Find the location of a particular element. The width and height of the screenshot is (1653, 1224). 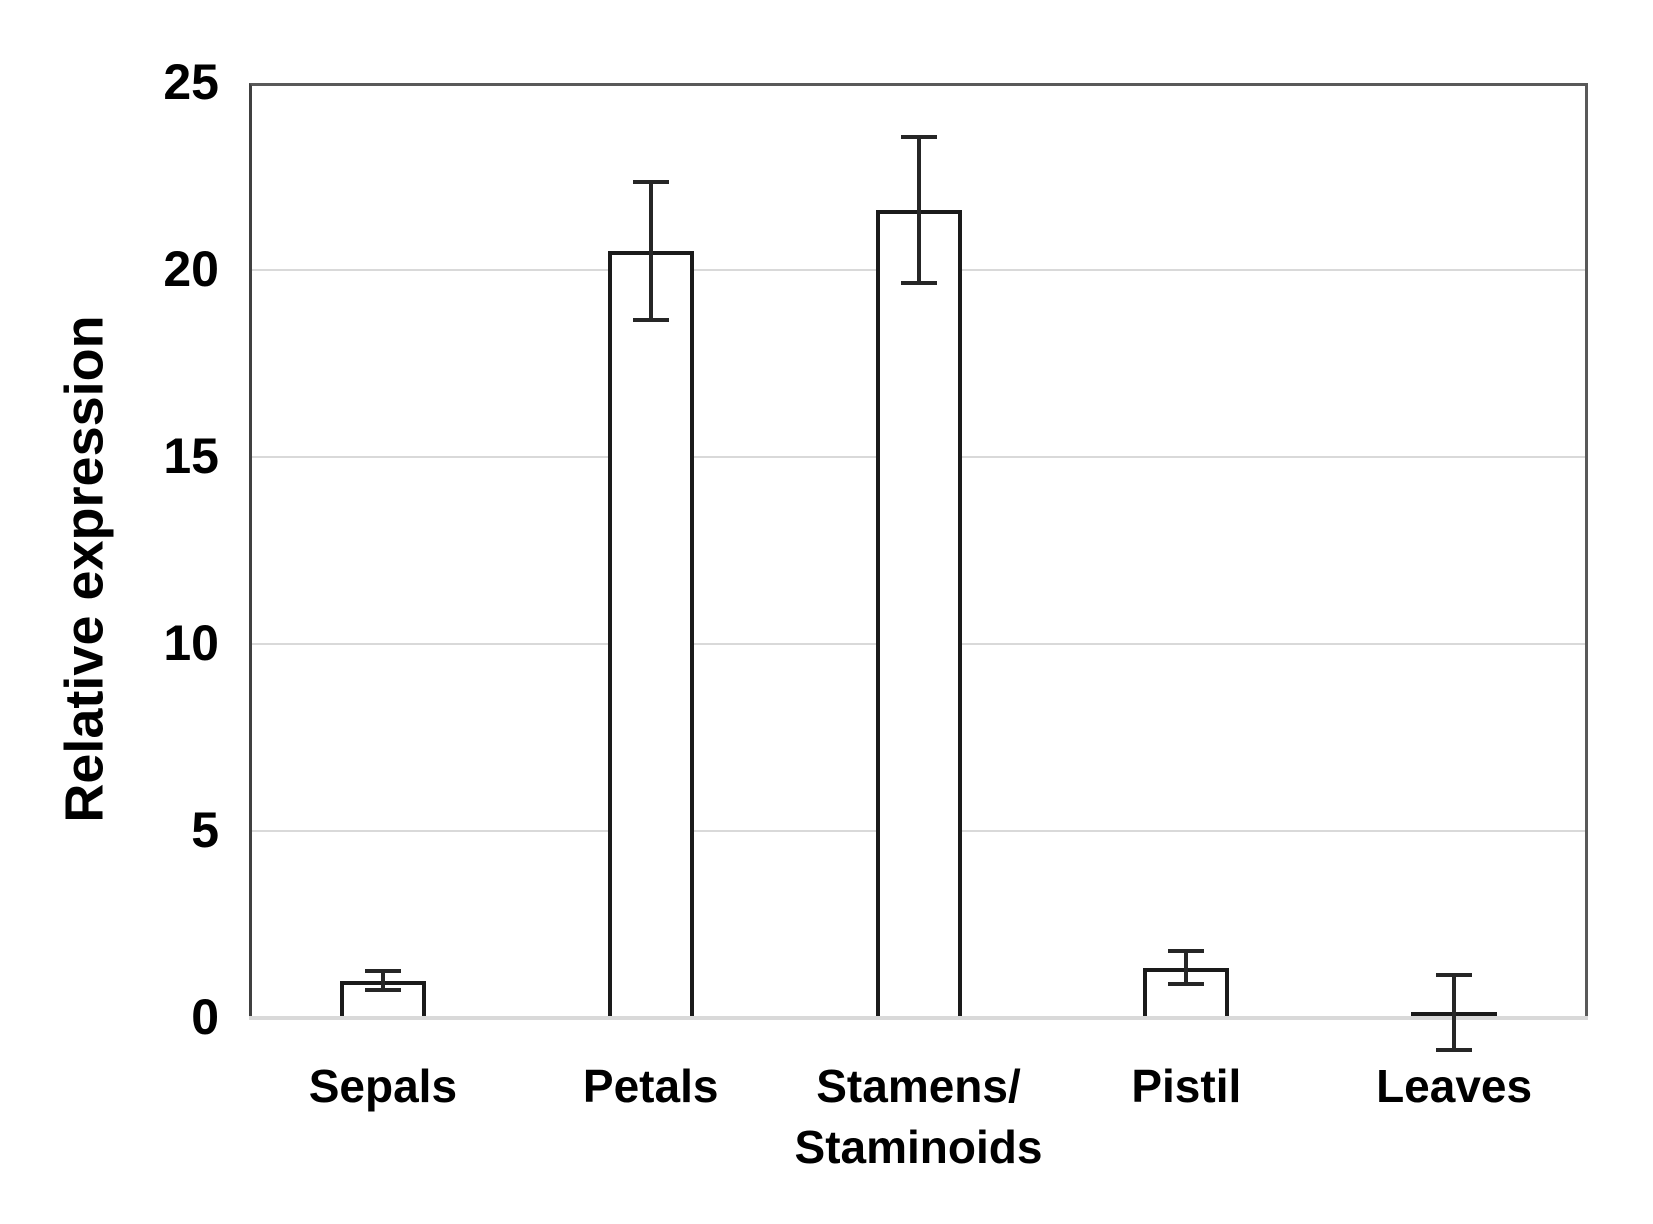

y-tick-label: 5 is located at coordinates (205, 829).